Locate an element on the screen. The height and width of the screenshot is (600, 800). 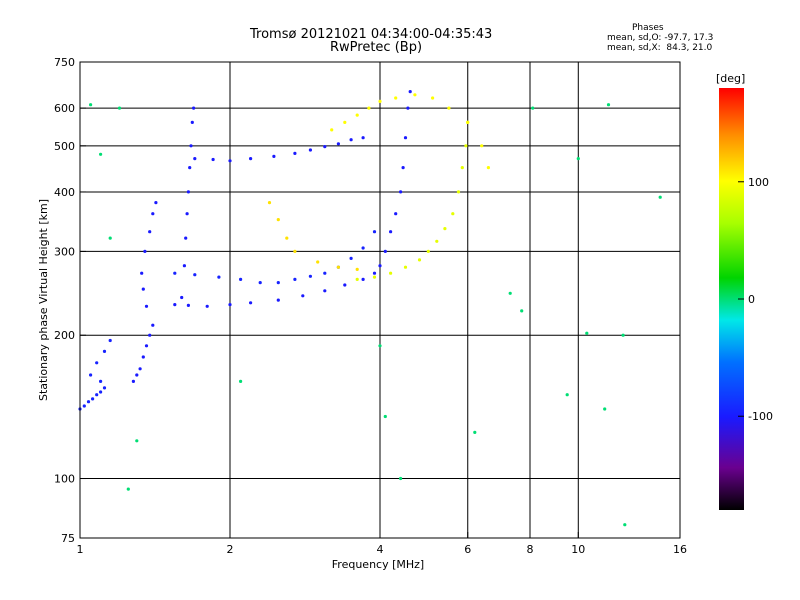
y-tick-label: 300 is located at coordinates (64, 251).